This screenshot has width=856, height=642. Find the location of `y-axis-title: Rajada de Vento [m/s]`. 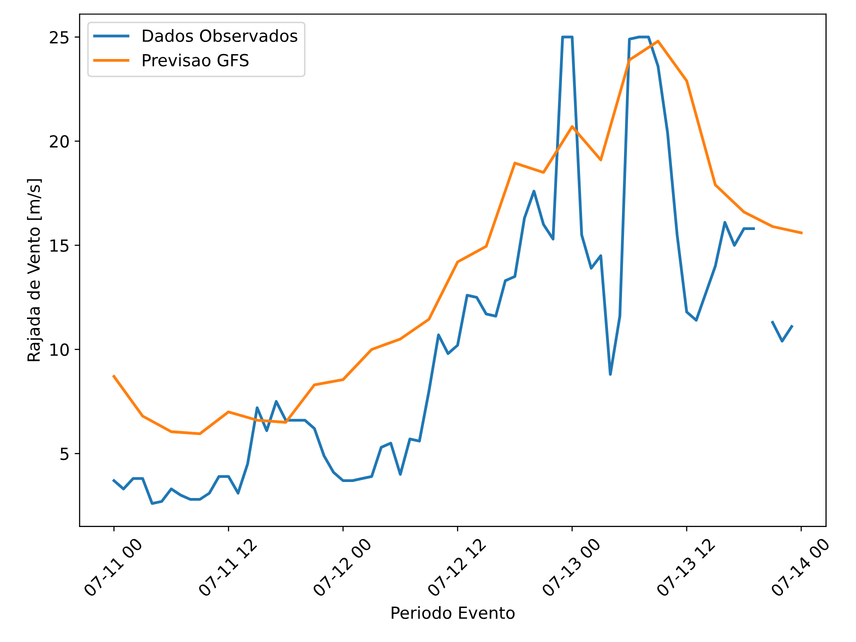

y-axis-title: Rajada de Vento [m/s] is located at coordinates (35, 270).